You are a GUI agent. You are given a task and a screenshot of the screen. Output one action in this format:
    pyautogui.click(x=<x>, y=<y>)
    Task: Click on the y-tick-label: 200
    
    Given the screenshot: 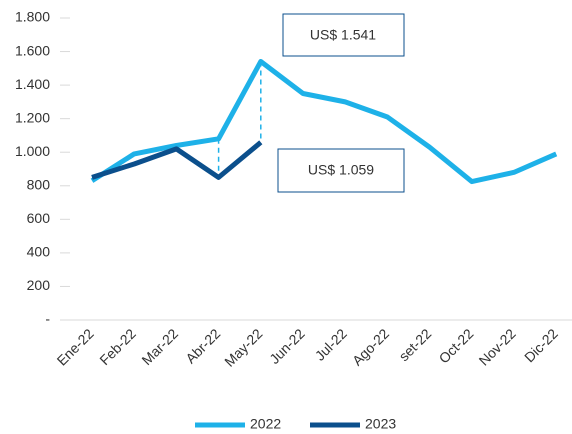 What is the action you would take?
    pyautogui.click(x=39, y=285)
    